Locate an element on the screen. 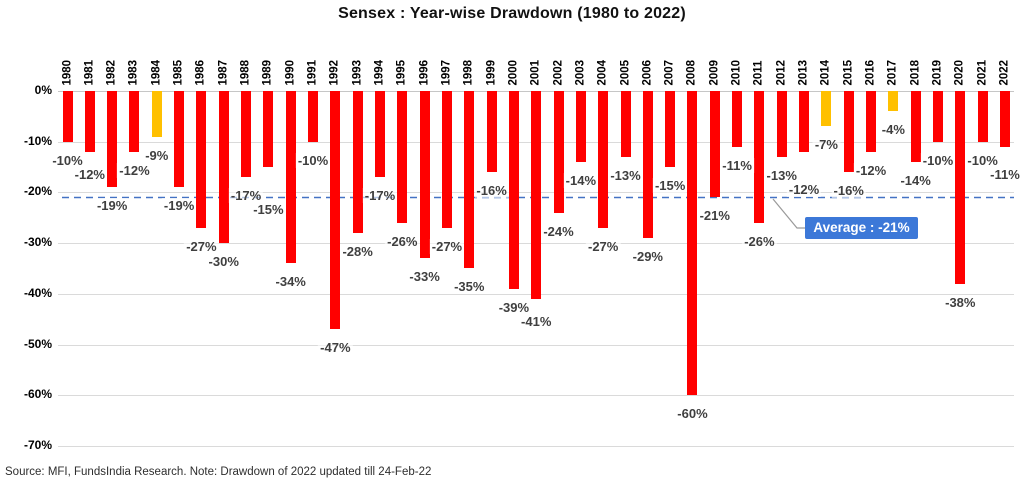  bar-2008 is located at coordinates (692, 243).